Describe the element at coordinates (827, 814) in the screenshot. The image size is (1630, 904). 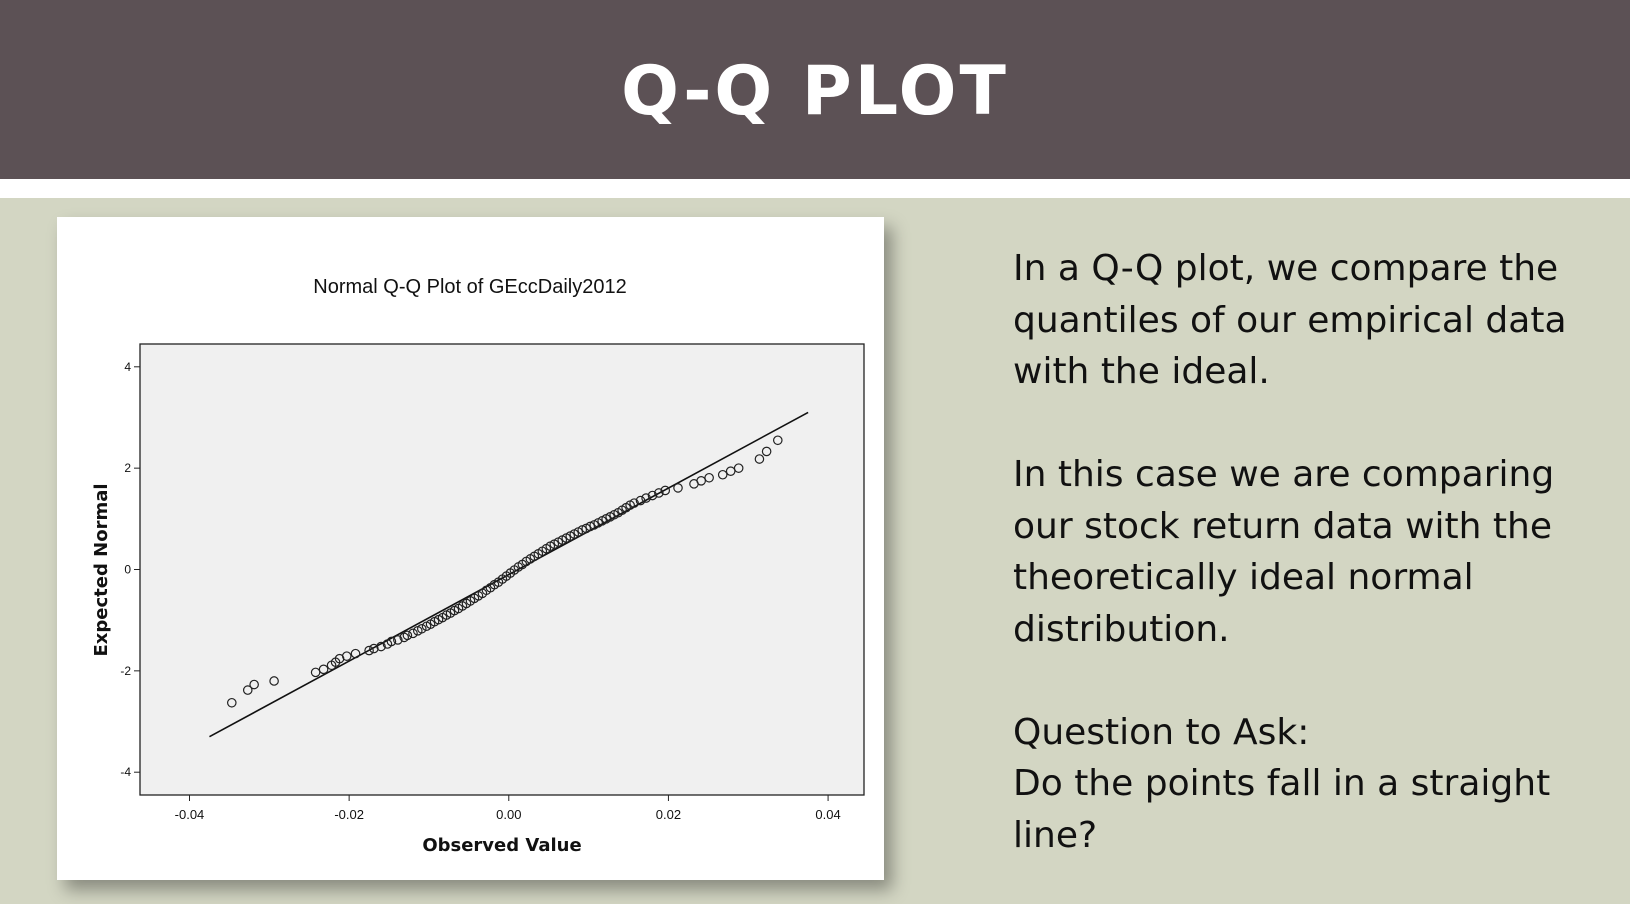
I see `x-tick-label: 0.04` at that location.